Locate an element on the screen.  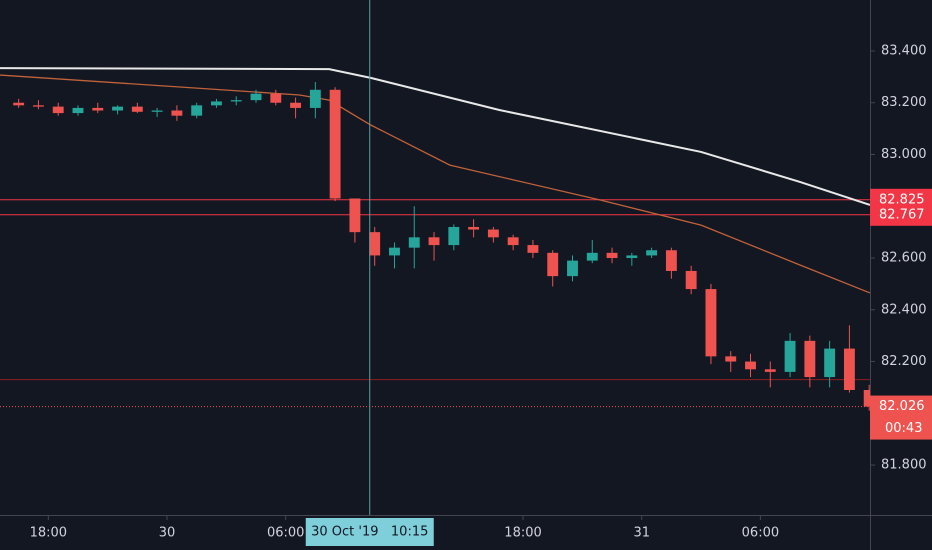
price-line-label: 82.767 is located at coordinates (902, 214).